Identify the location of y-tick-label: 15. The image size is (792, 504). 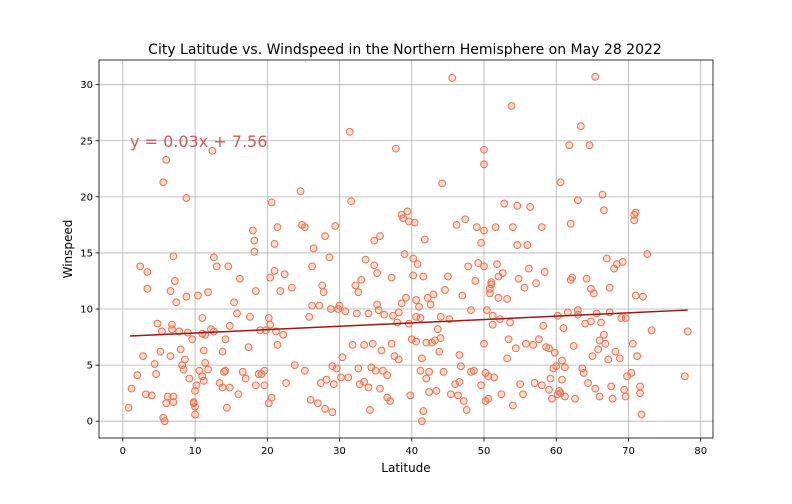
(86, 253).